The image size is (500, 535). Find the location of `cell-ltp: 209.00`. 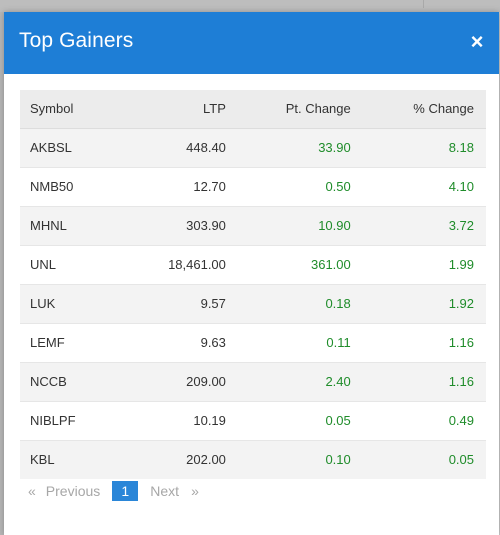

cell-ltp: 209.00 is located at coordinates (179, 381).